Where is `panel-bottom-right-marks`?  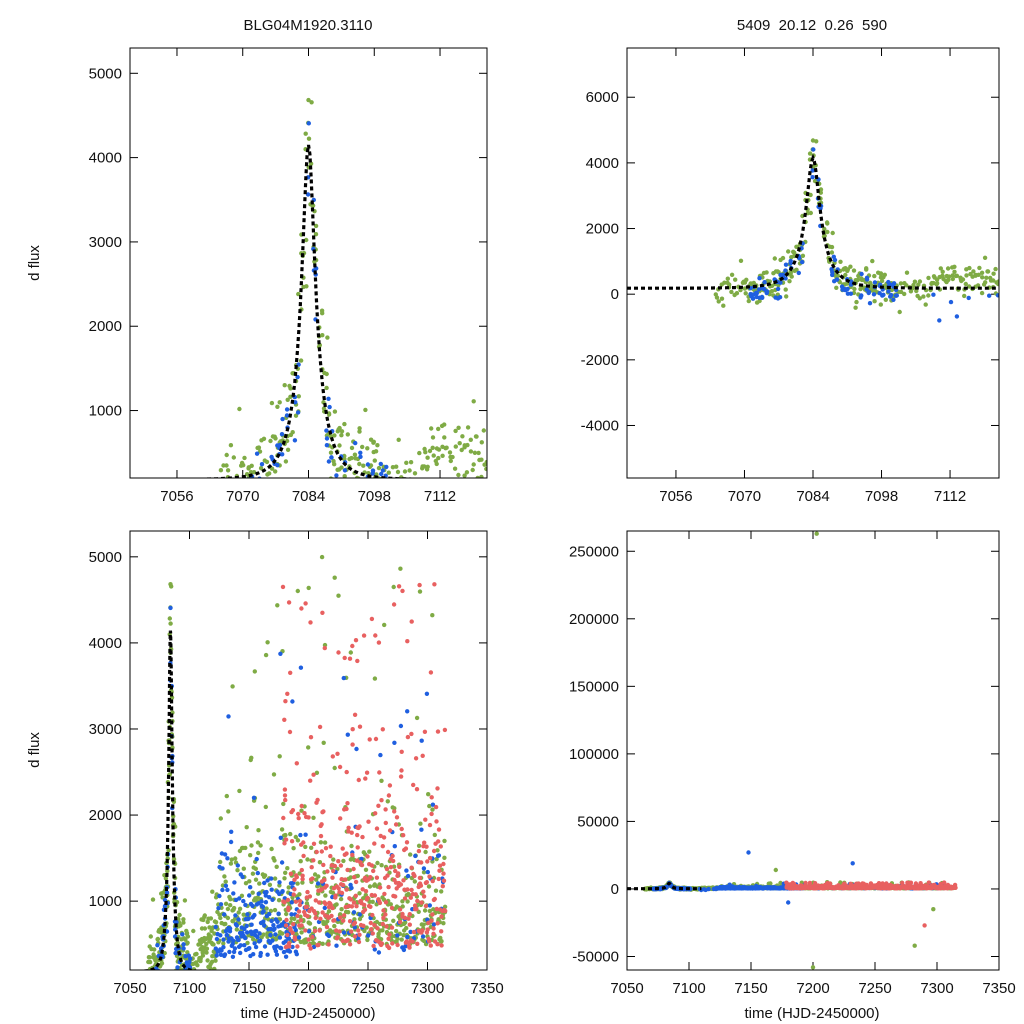 panel-bottom-right-marks is located at coordinates (800, 750).